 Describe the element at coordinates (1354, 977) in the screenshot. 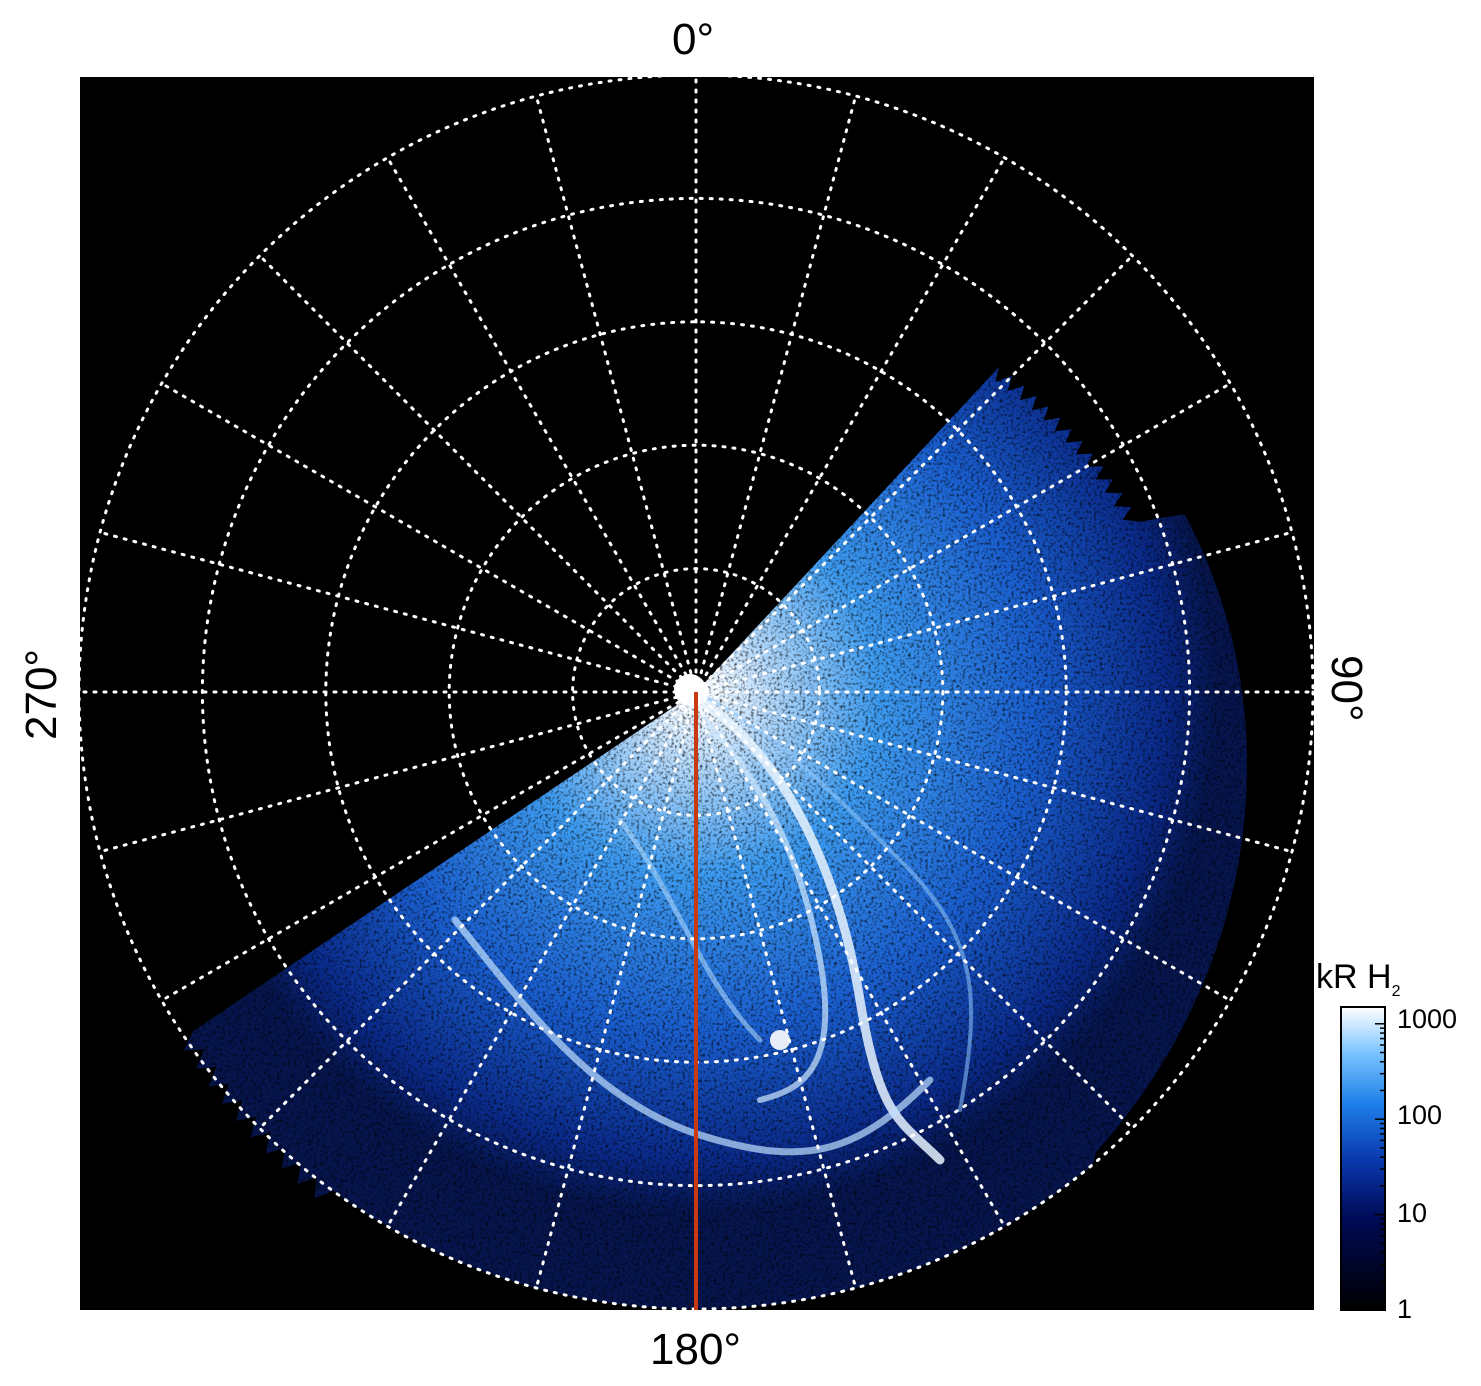

I see `colorbar-unit: kR H` at that location.